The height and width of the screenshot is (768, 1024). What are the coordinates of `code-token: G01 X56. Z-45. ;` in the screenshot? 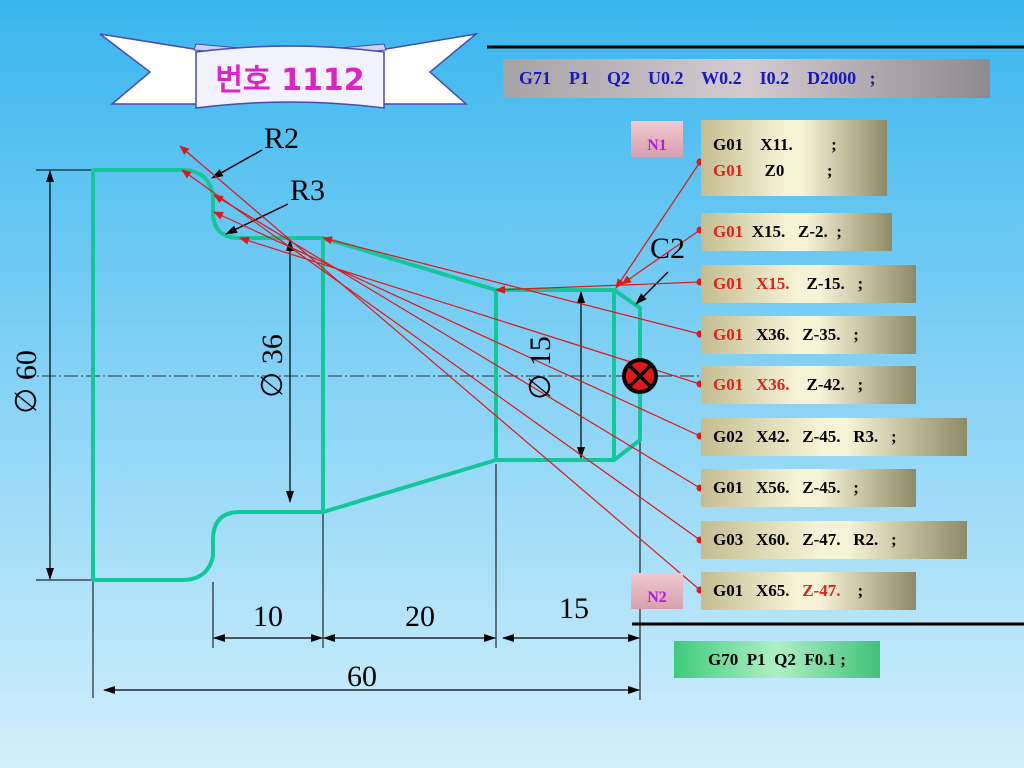 It's located at (786, 487).